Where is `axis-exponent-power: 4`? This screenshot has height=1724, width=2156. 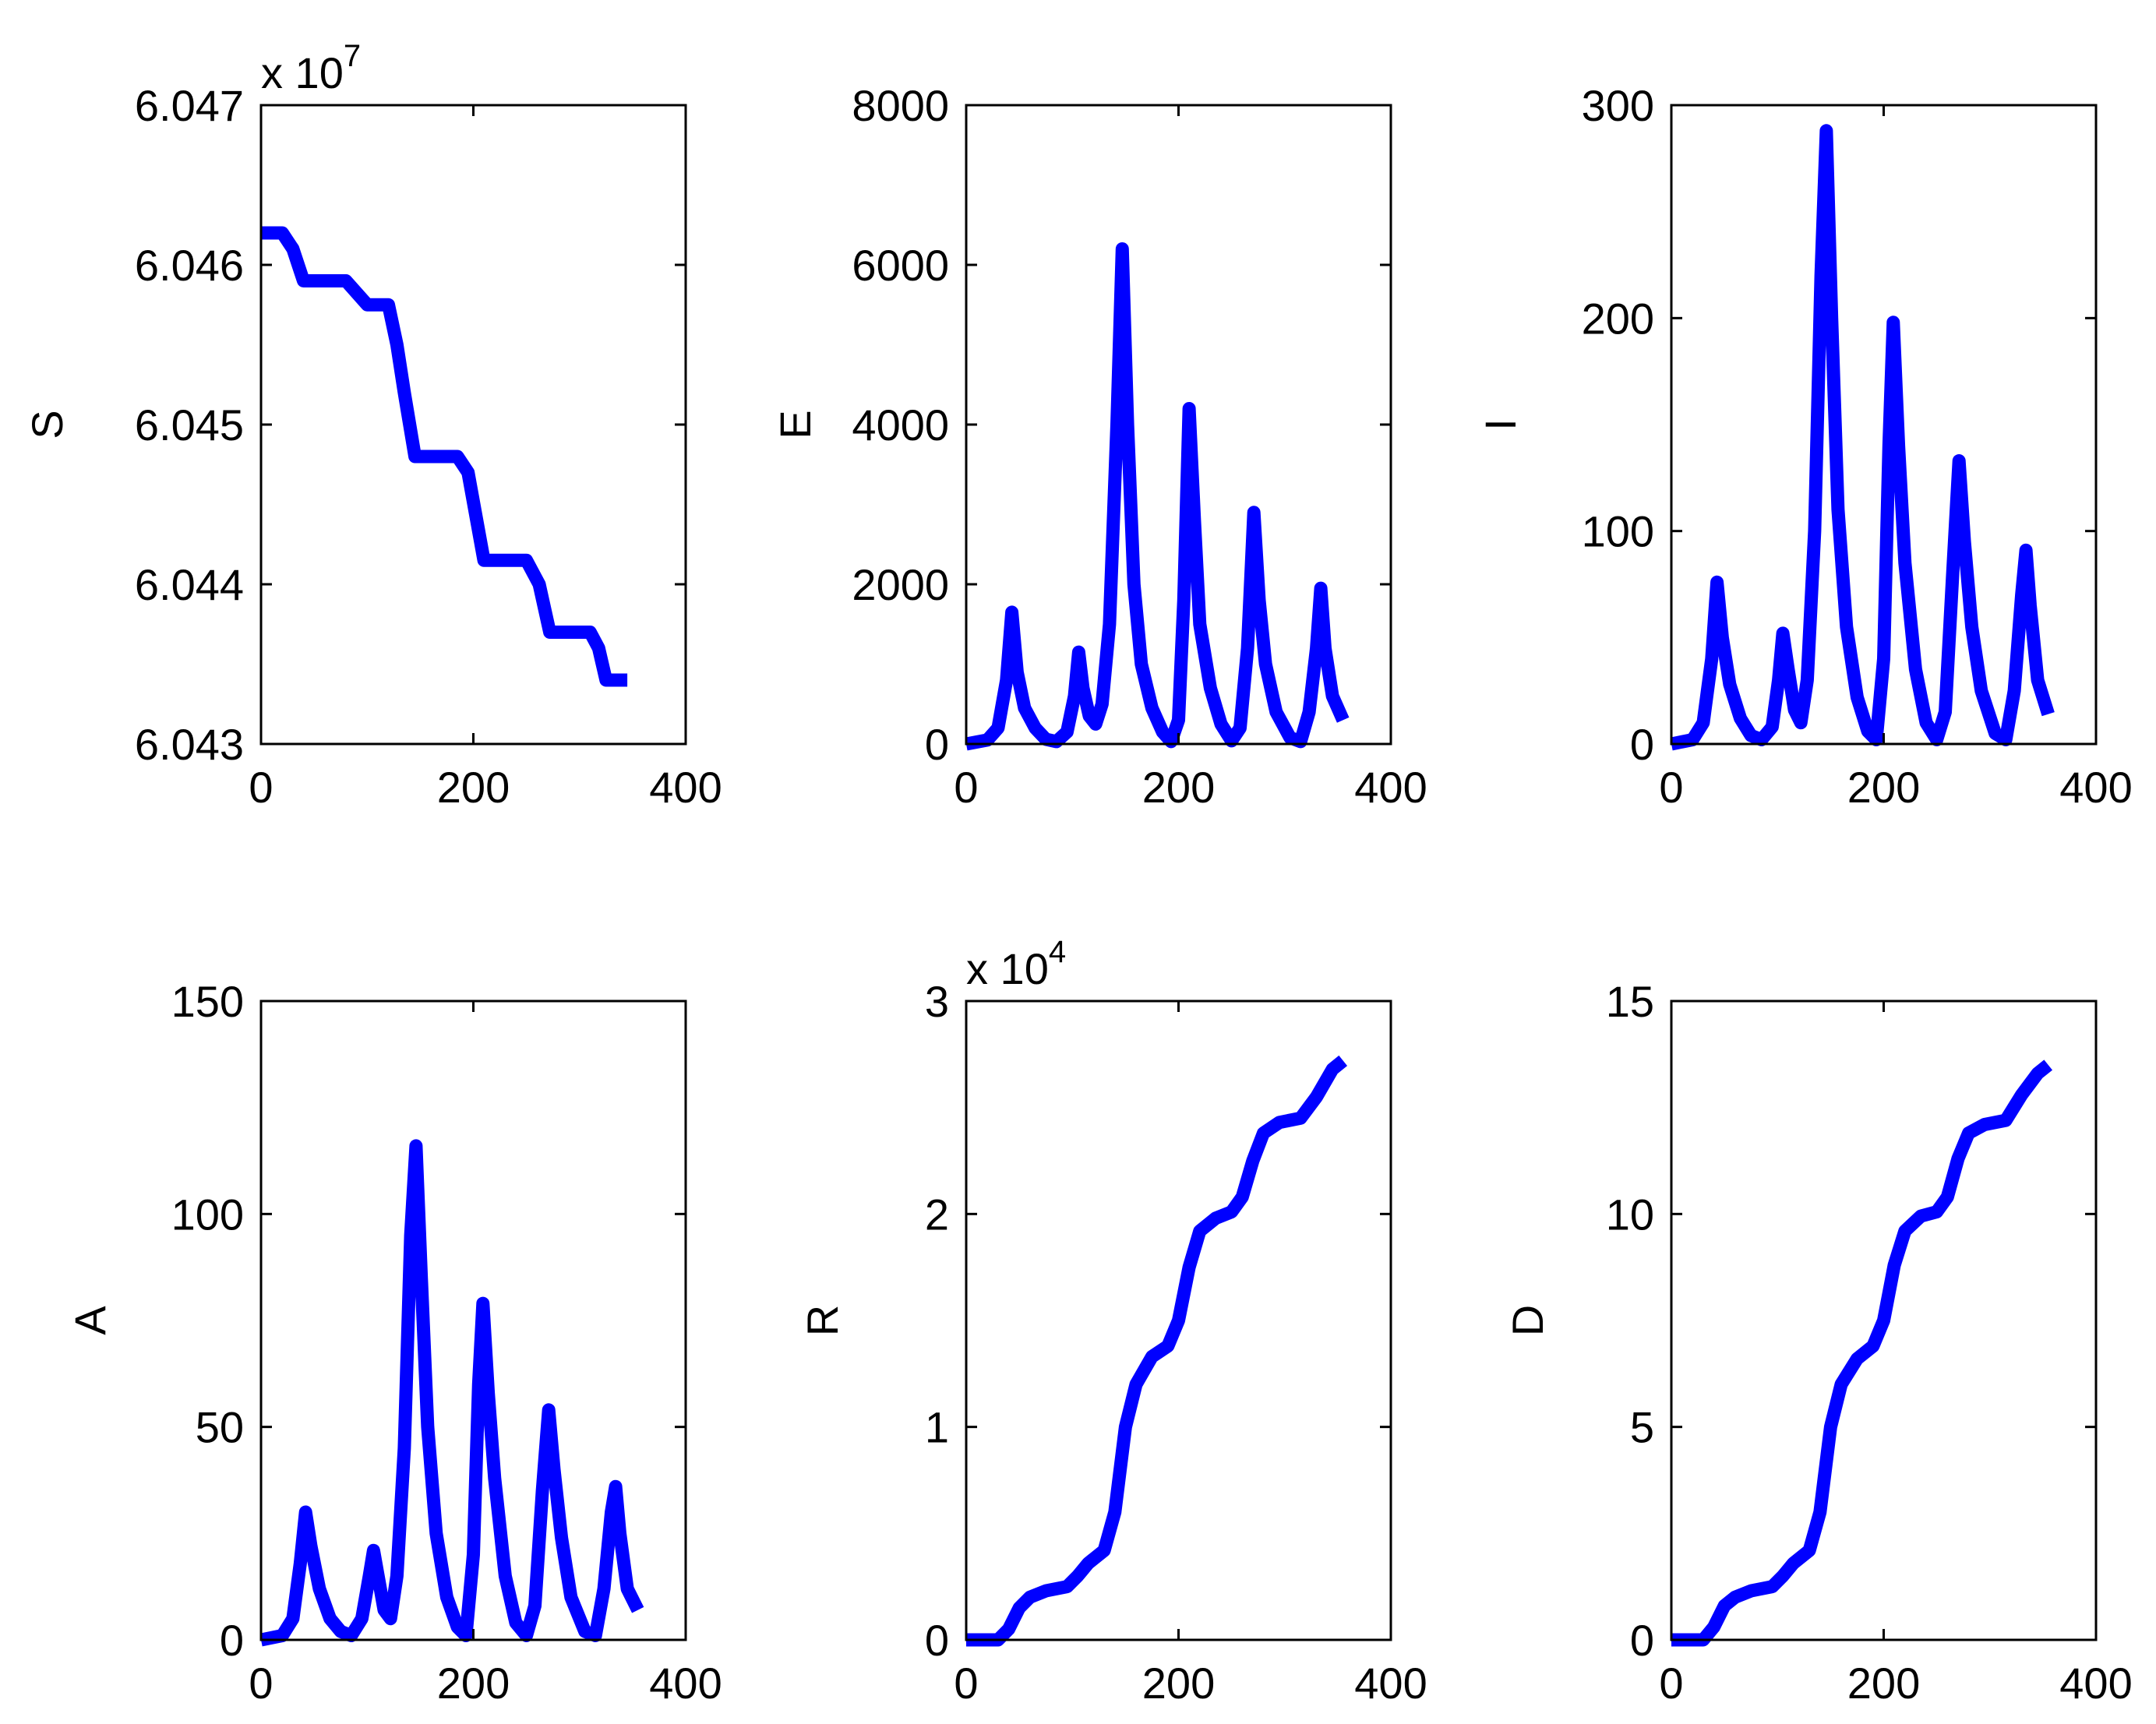 axis-exponent-power: 4 is located at coordinates (1057, 952).